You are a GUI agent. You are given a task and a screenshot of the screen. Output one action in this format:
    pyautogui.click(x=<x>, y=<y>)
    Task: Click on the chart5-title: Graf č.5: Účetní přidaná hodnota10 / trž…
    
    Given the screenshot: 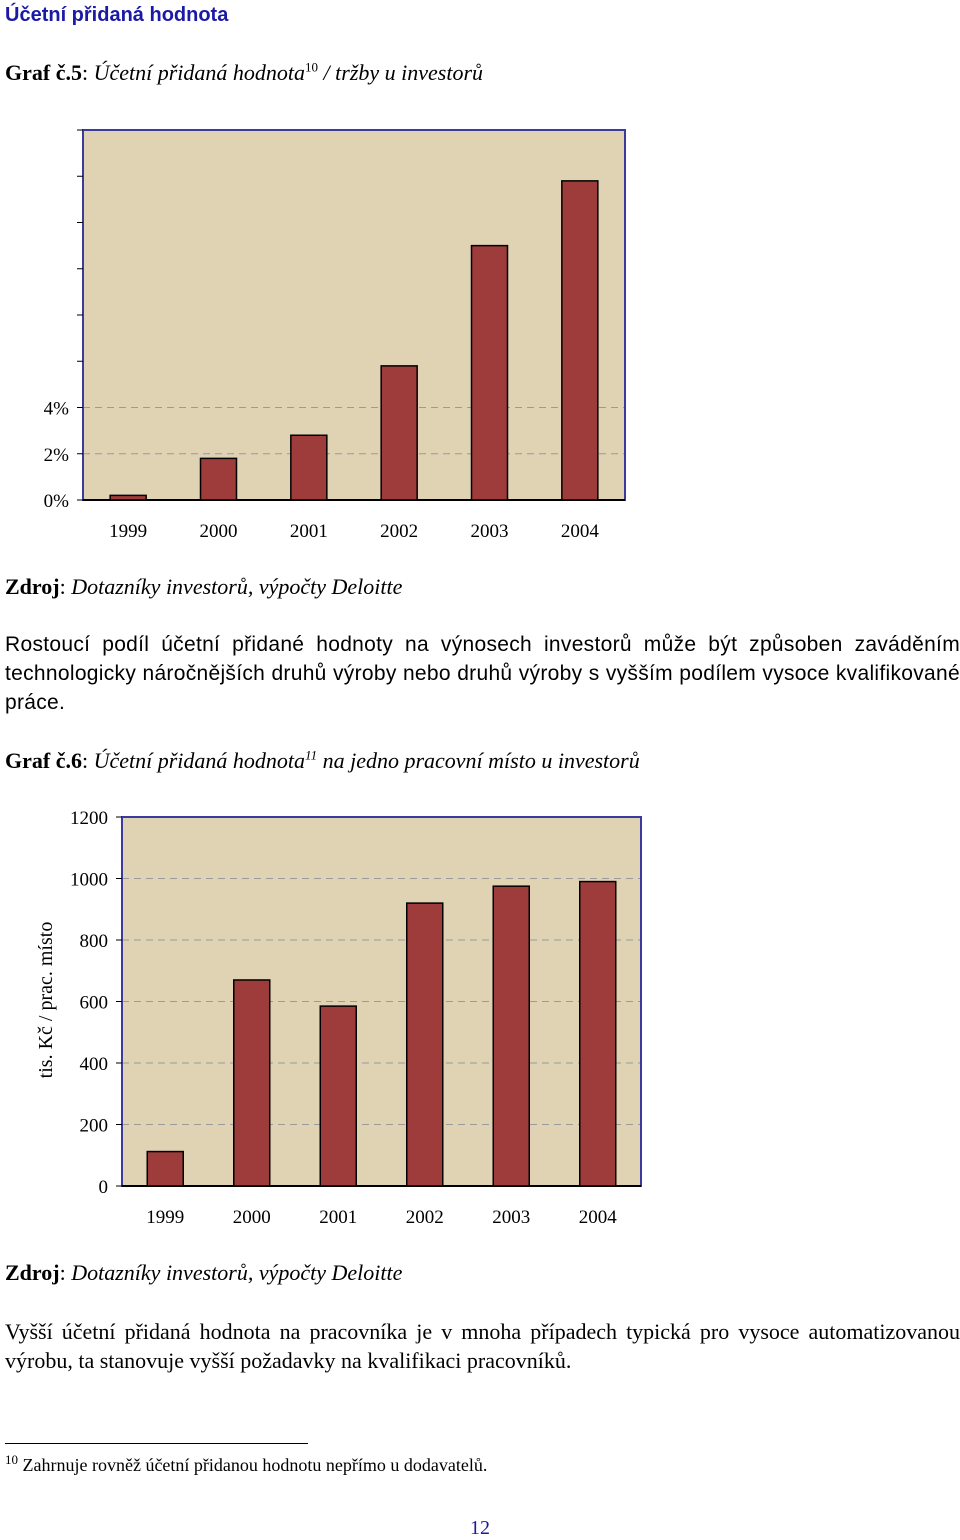 What is the action you would take?
    pyautogui.click(x=244, y=72)
    